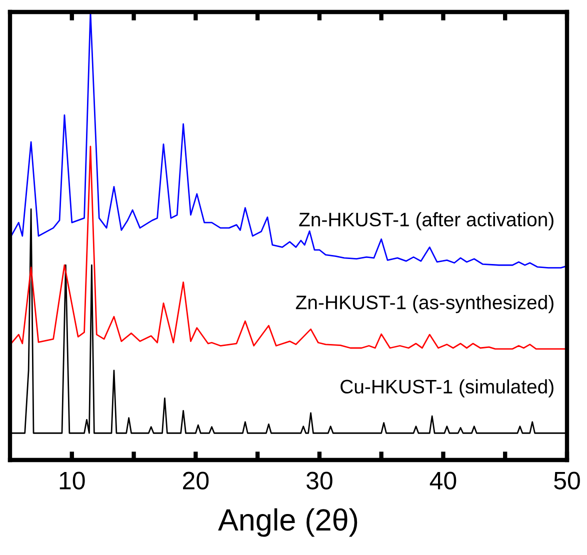  Describe the element at coordinates (567, 481) in the screenshot. I see `x-tick-label: 50` at that location.